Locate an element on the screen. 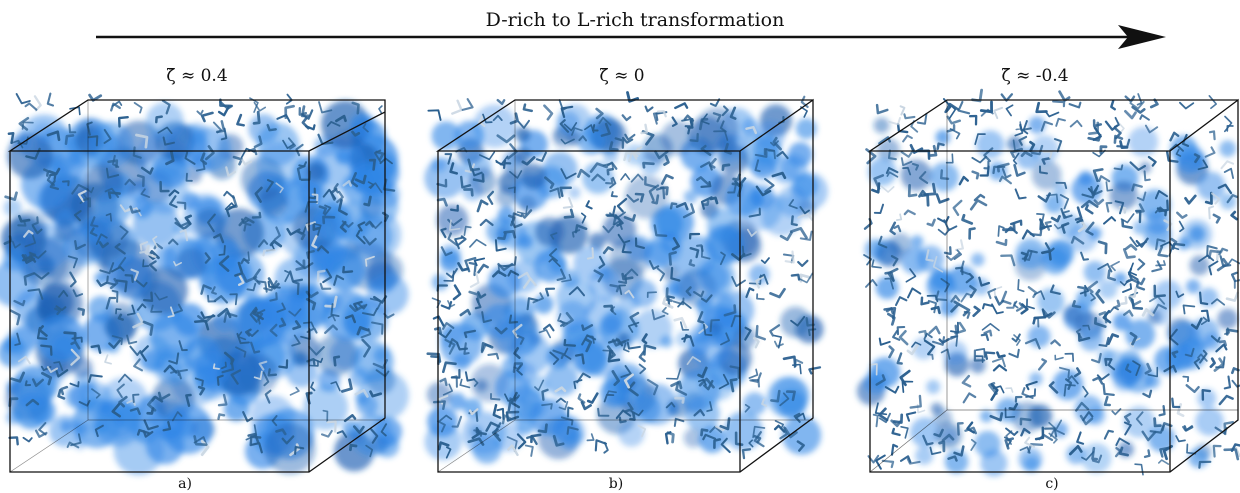 This screenshot has width=1240, height=493. panel-b-label: b) is located at coordinates (616, 484).